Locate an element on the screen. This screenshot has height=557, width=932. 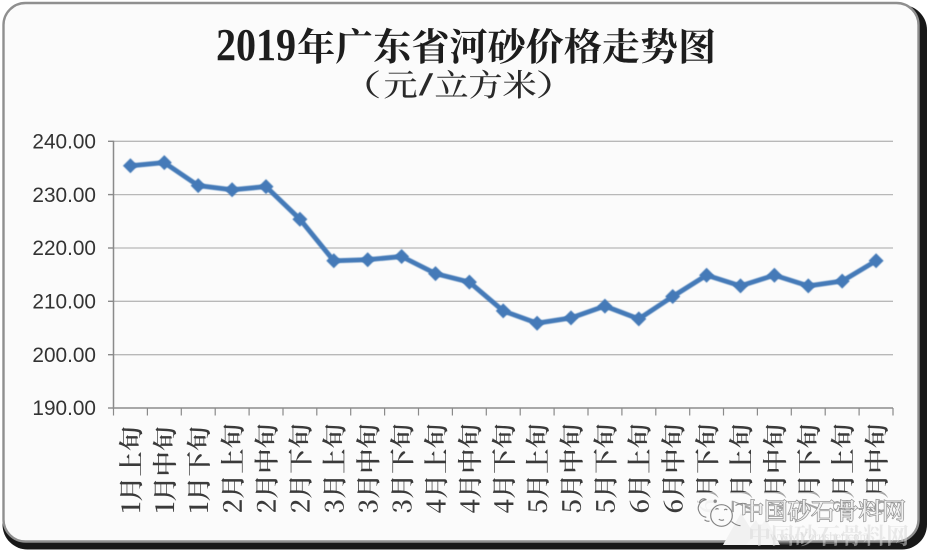
svg-text: 230.00 is located at coordinates (64, 195).